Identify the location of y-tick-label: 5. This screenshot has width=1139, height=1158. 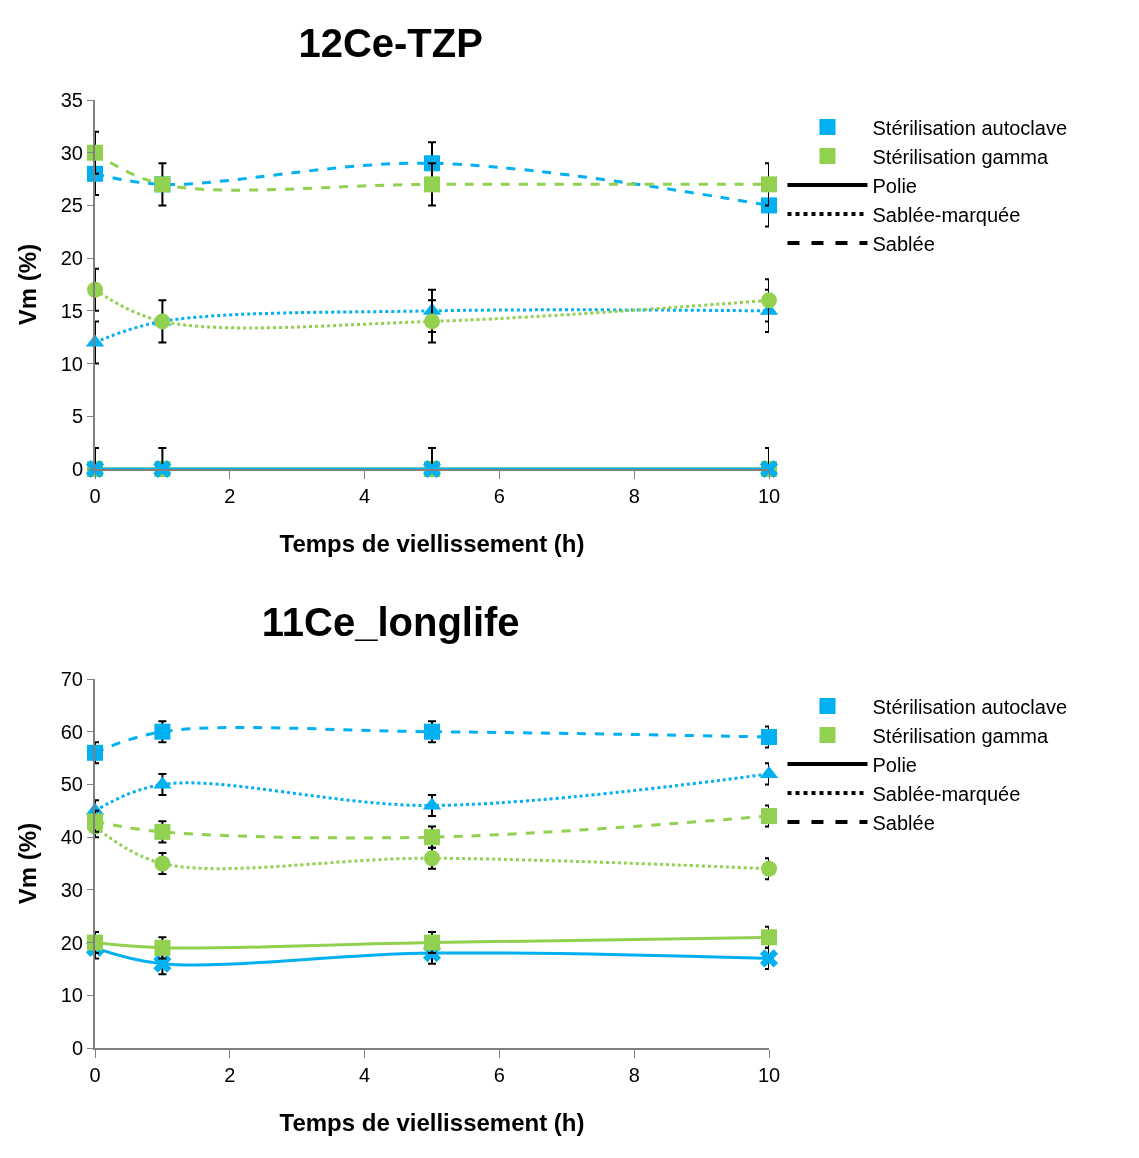
(77, 416).